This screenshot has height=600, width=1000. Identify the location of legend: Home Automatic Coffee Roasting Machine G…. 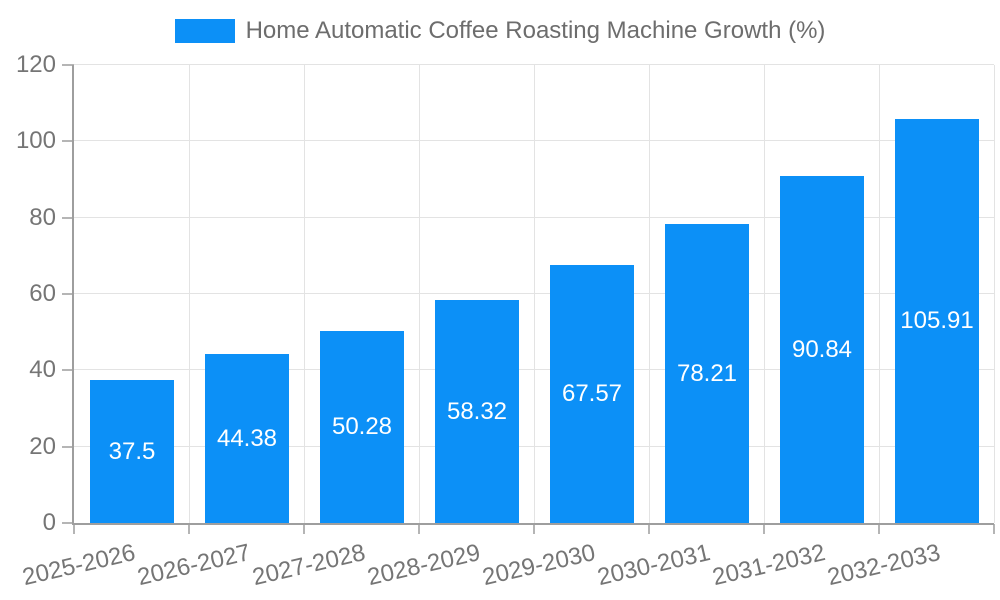
(500, 31).